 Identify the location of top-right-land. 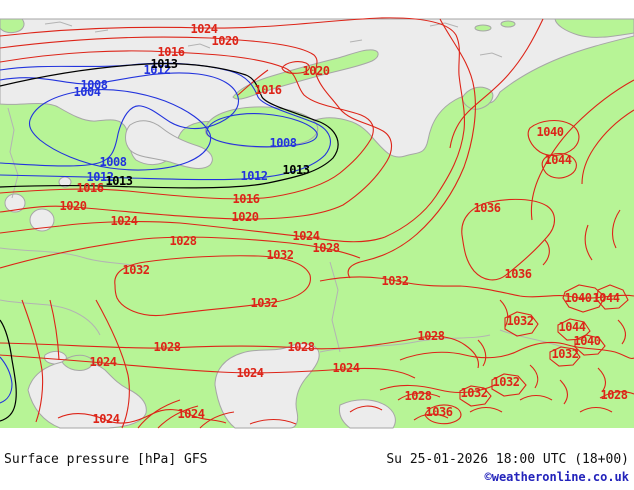
(594, 28).